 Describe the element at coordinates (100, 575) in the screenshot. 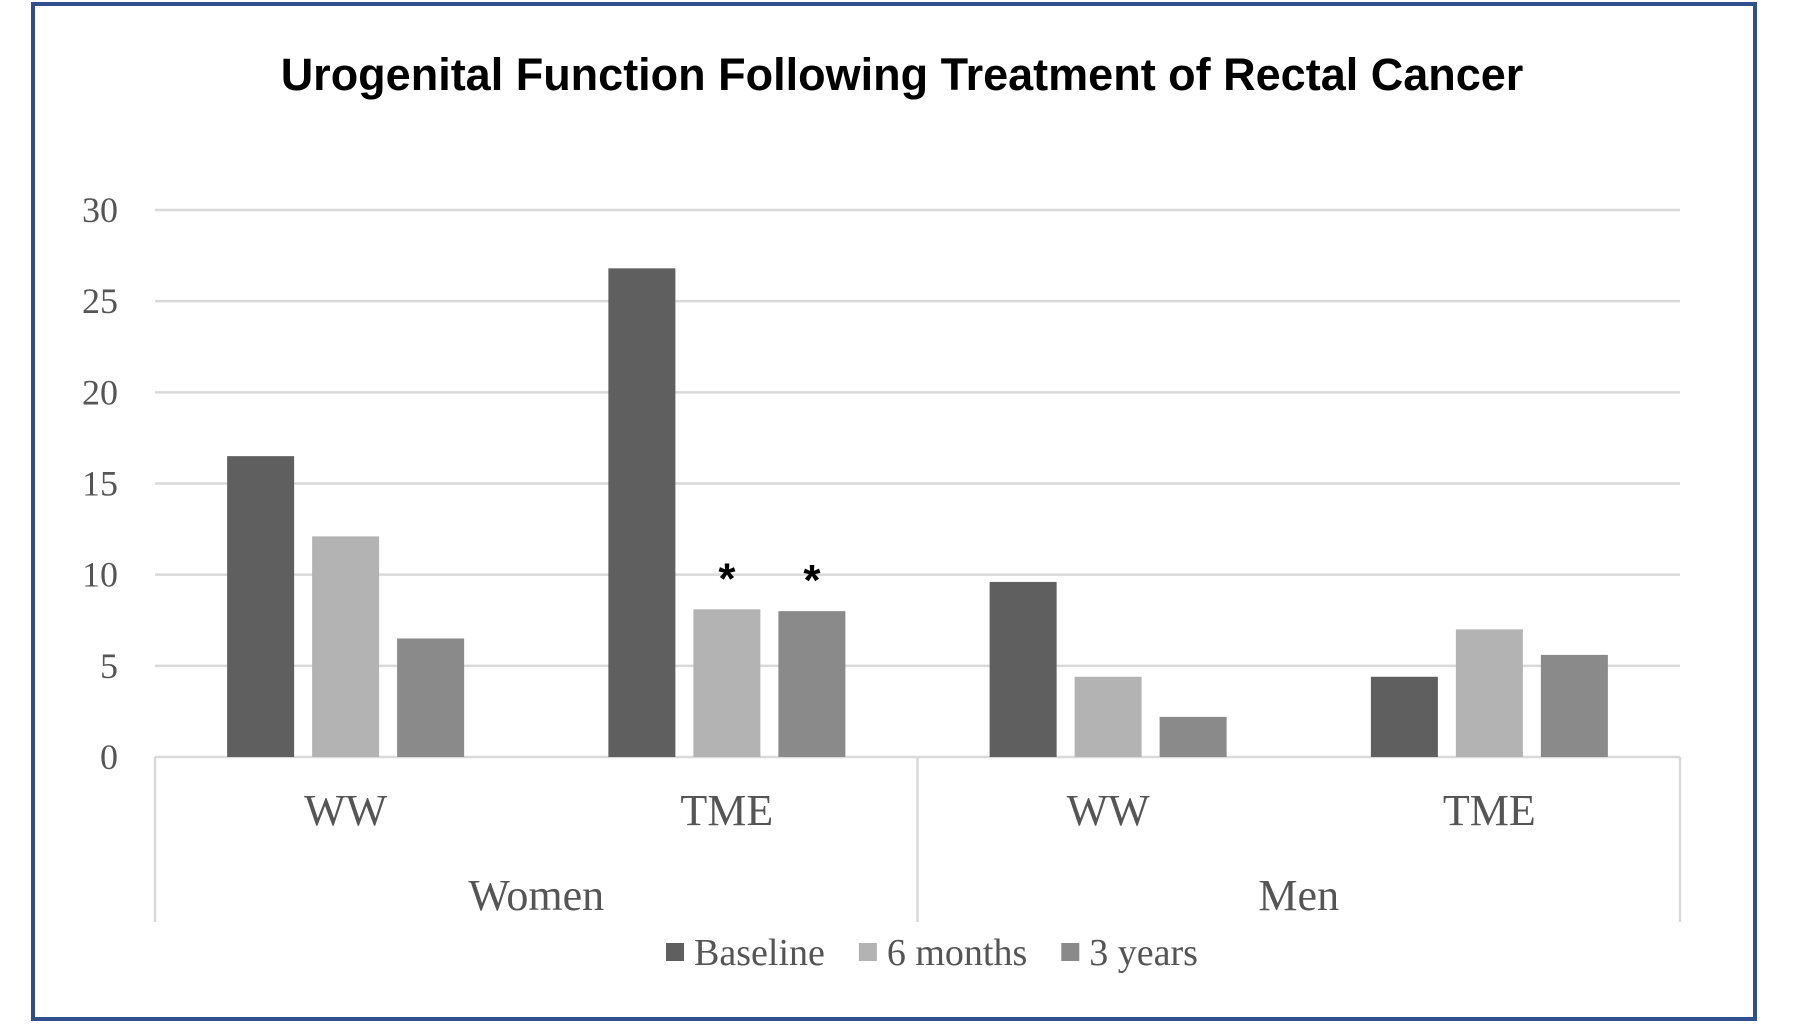

I see `y-tick-label: 10` at that location.